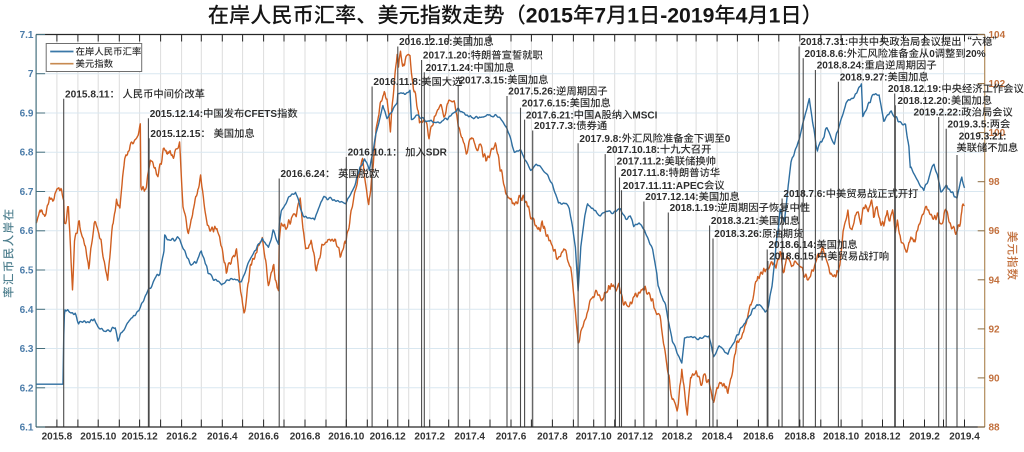 The width and height of the screenshot is (1024, 452). What do you see at coordinates (882, 436) in the screenshot?
I see `svg-text: 2018.12` at bounding box center [882, 436].